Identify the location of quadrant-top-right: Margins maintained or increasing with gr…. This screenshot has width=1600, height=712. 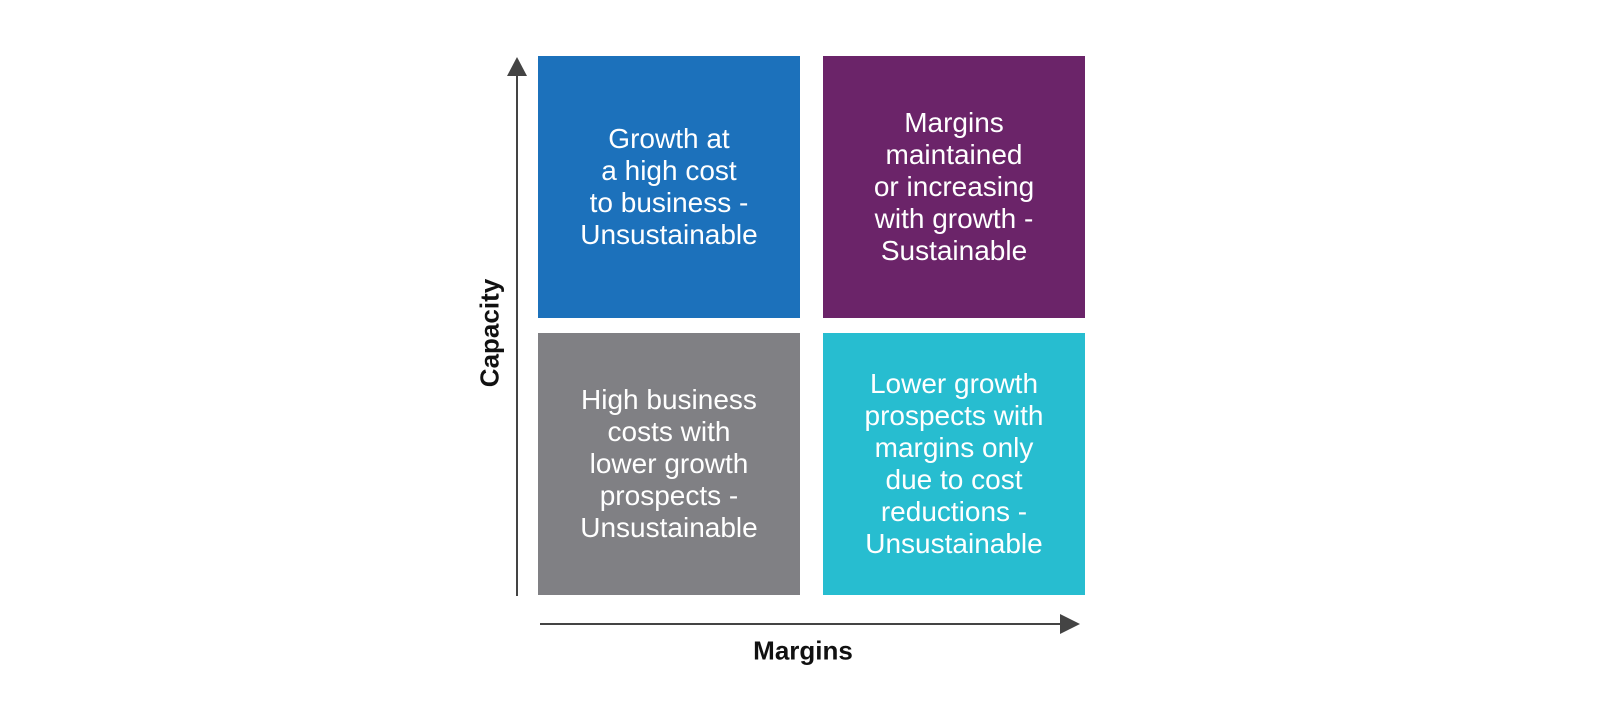
(954, 187).